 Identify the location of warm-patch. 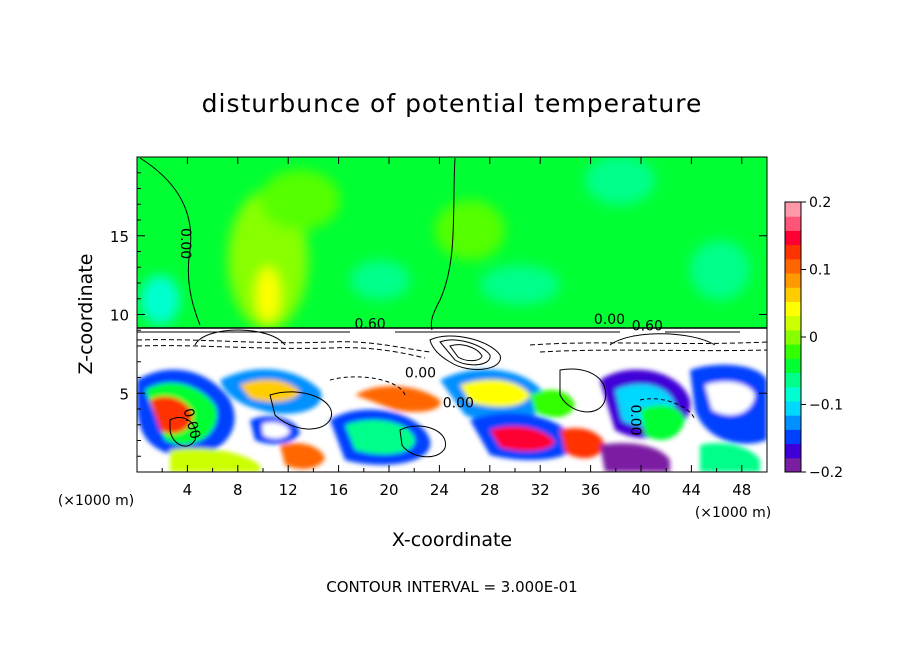
(300, 200).